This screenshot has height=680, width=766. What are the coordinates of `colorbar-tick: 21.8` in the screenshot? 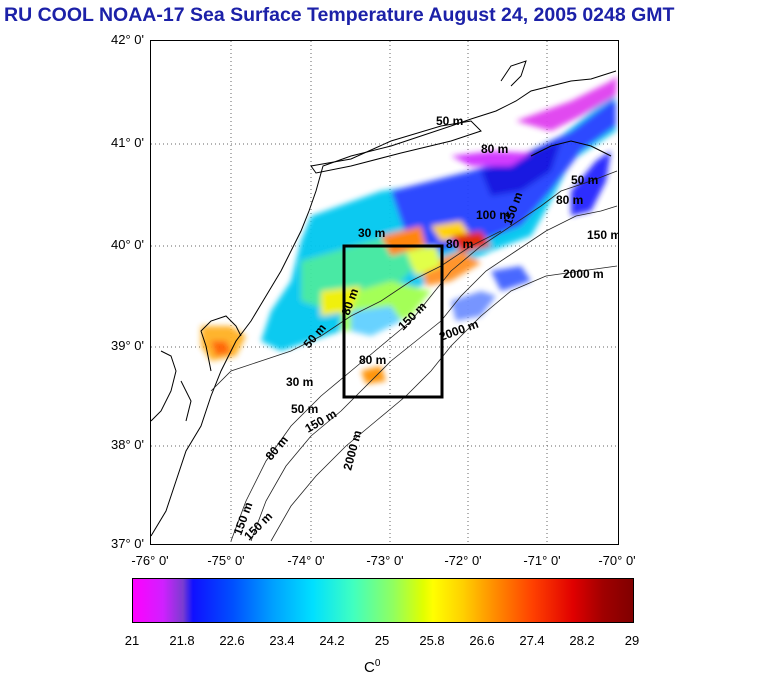 It's located at (182, 640).